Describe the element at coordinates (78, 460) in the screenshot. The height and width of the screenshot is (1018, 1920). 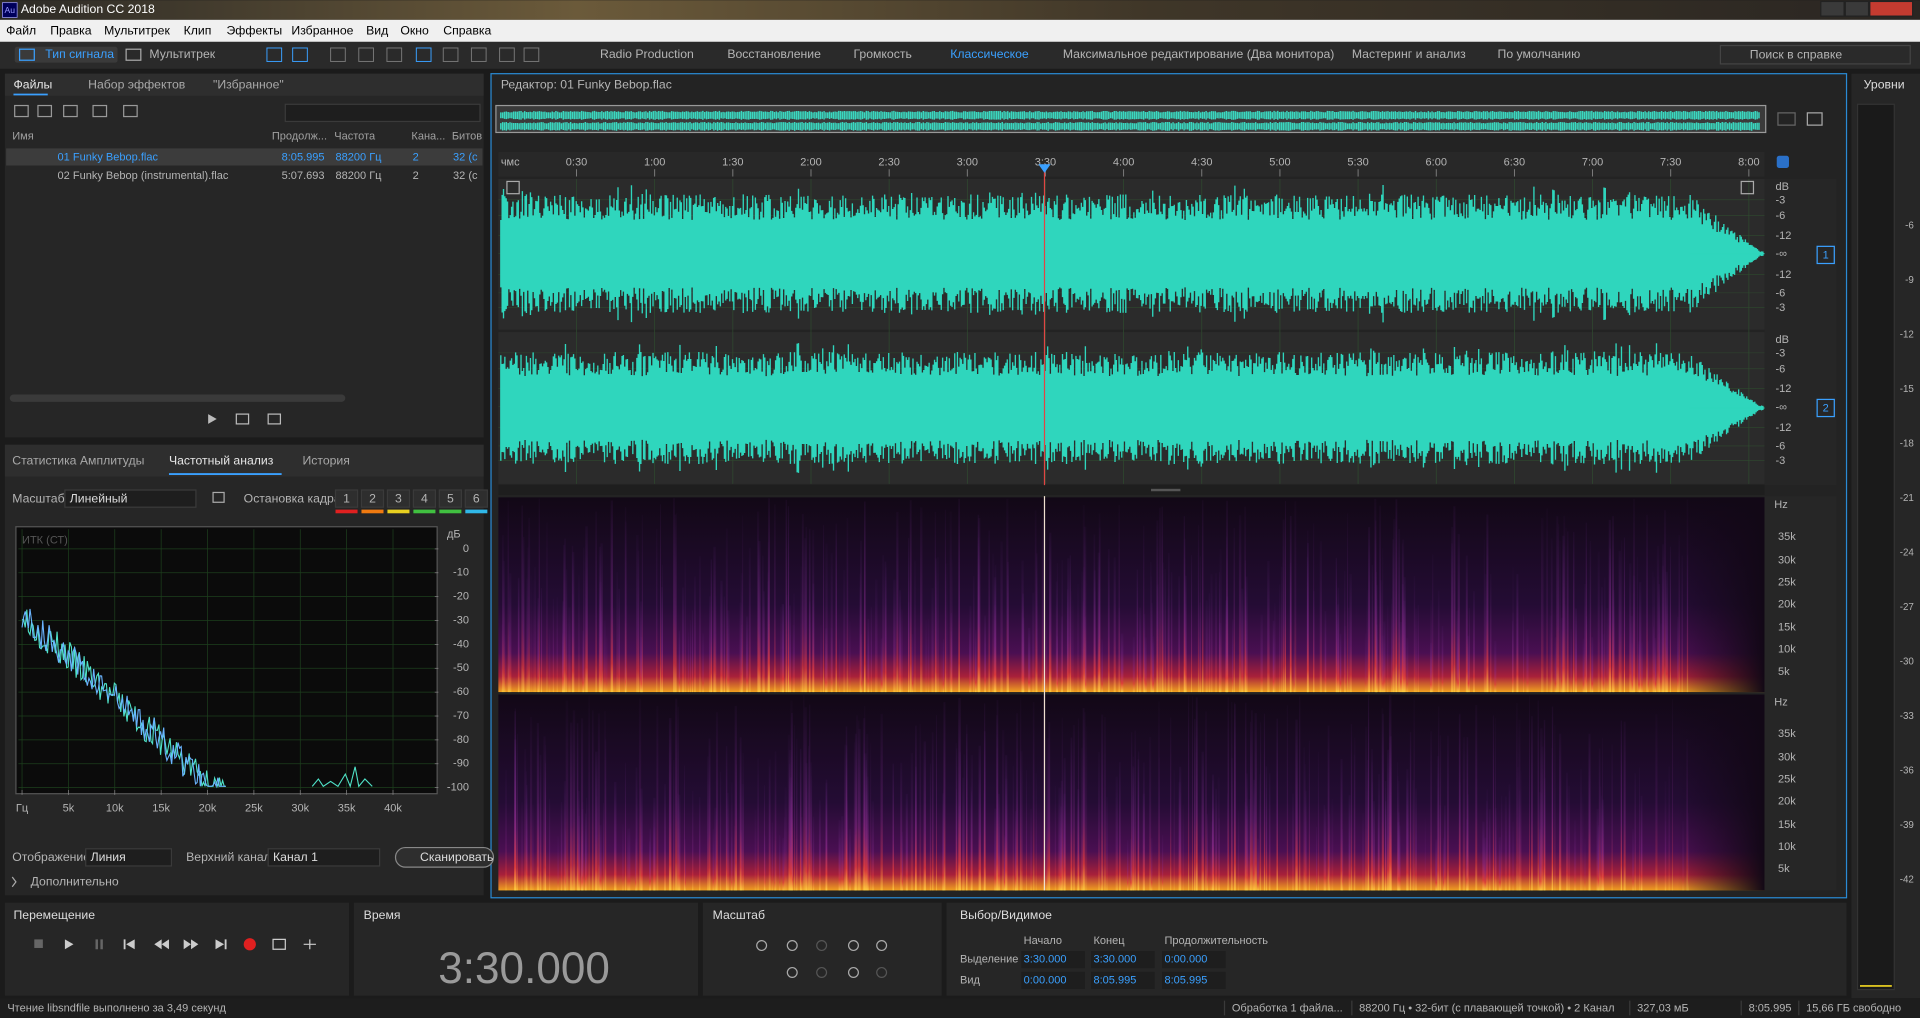
I see `panel-tab: Статистика Амплитуды` at that location.